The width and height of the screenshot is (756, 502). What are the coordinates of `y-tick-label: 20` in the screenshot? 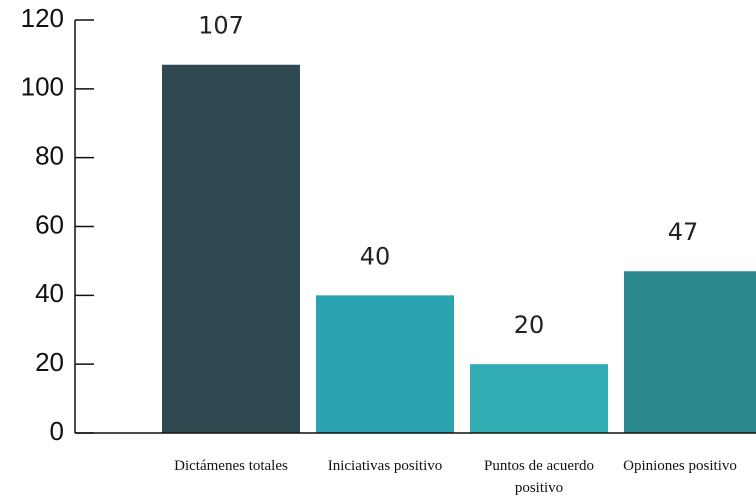 It's located at (49, 362).